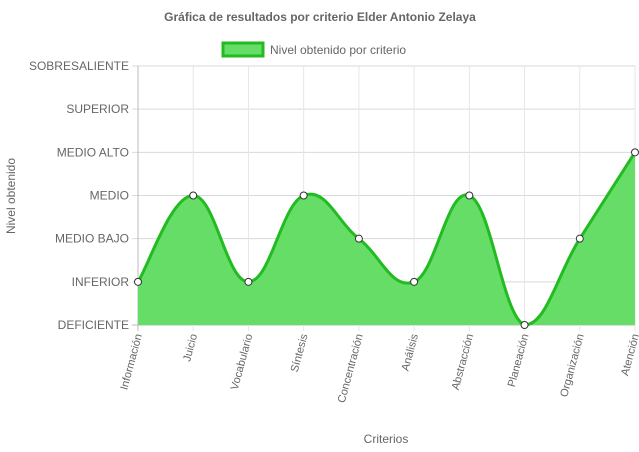  What do you see at coordinates (248, 281) in the screenshot?
I see `data-point-vocabulario` at bounding box center [248, 281].